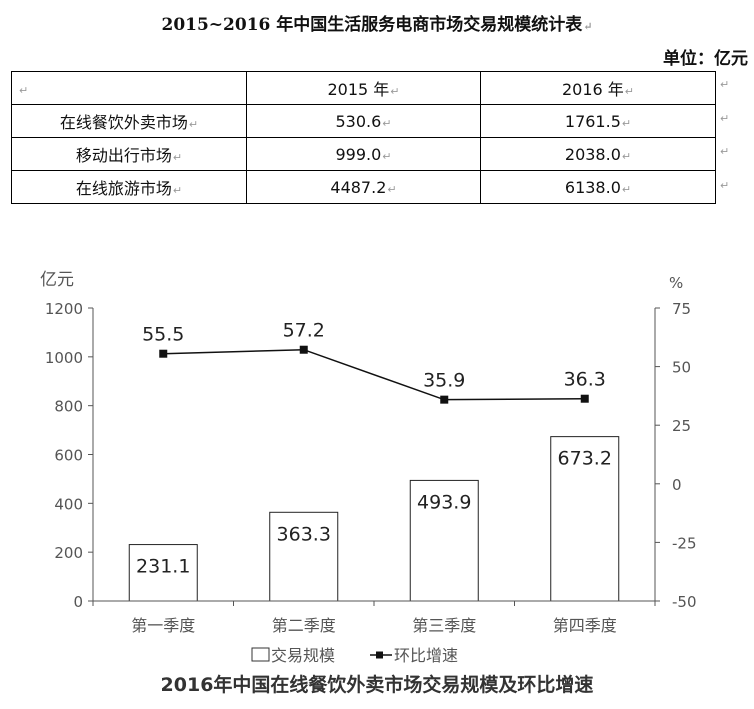 This screenshot has height=709, width=754. What do you see at coordinates (598, 88) in the screenshot?
I see `header-cell-2016: 2016 年↵` at bounding box center [598, 88].